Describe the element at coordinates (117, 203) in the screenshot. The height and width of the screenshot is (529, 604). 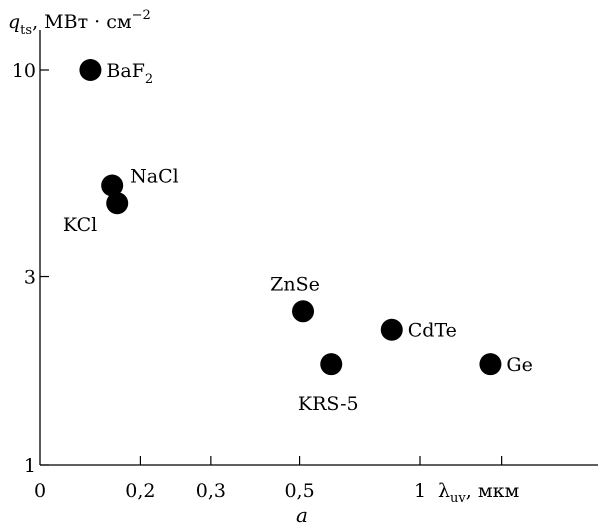
I see `data-point-kcl` at that location.